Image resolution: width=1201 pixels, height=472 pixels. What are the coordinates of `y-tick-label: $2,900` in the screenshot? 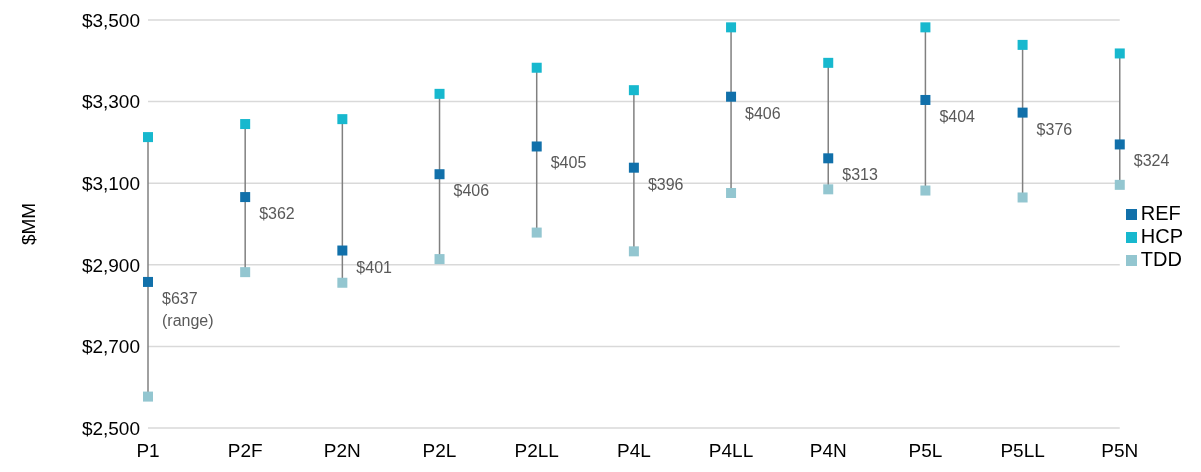 It's located at (110, 265).